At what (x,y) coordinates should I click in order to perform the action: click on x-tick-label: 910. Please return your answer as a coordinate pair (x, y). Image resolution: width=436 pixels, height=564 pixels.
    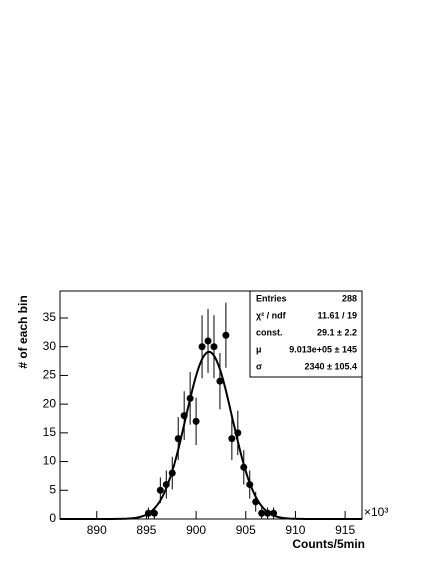
    Looking at the image, I should click on (295, 530).